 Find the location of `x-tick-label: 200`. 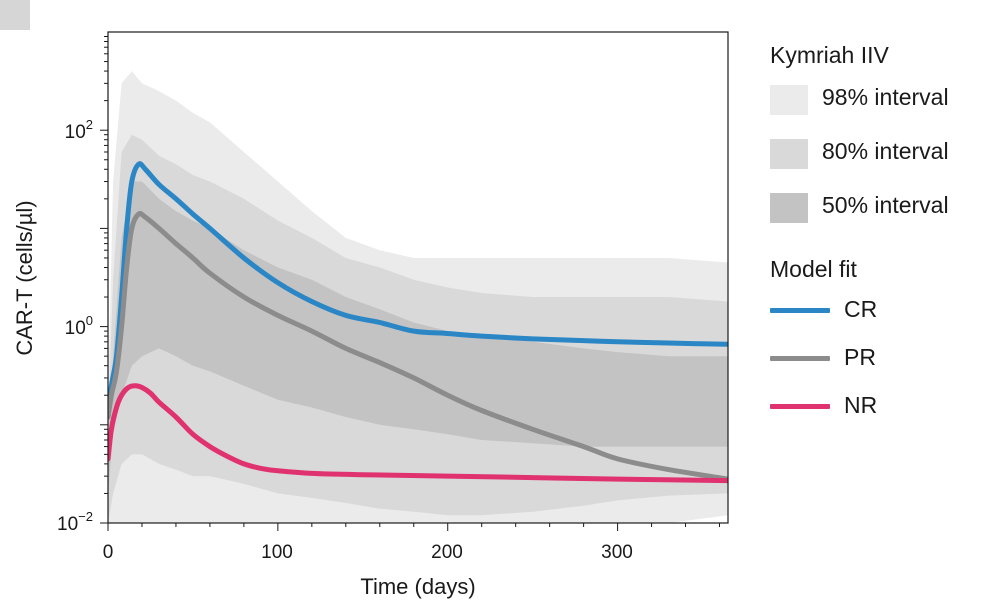

x-tick-label: 200 is located at coordinates (447, 552).